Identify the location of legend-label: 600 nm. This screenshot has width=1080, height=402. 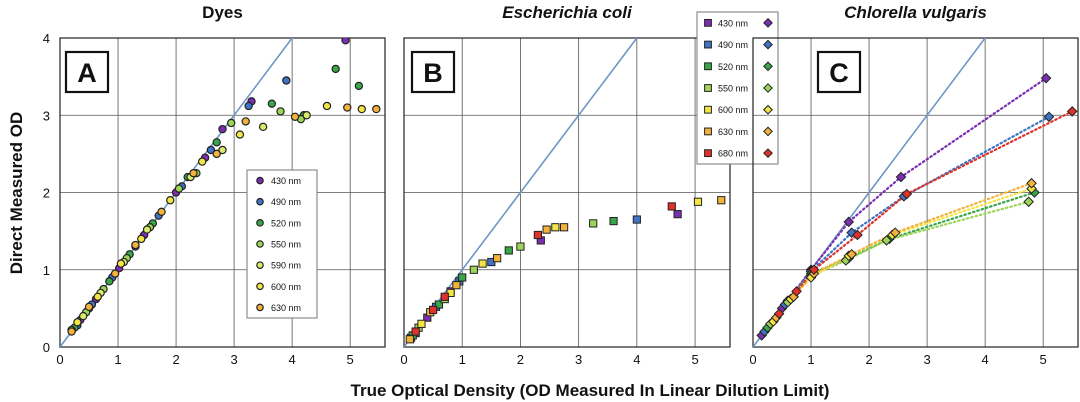
(286, 287).